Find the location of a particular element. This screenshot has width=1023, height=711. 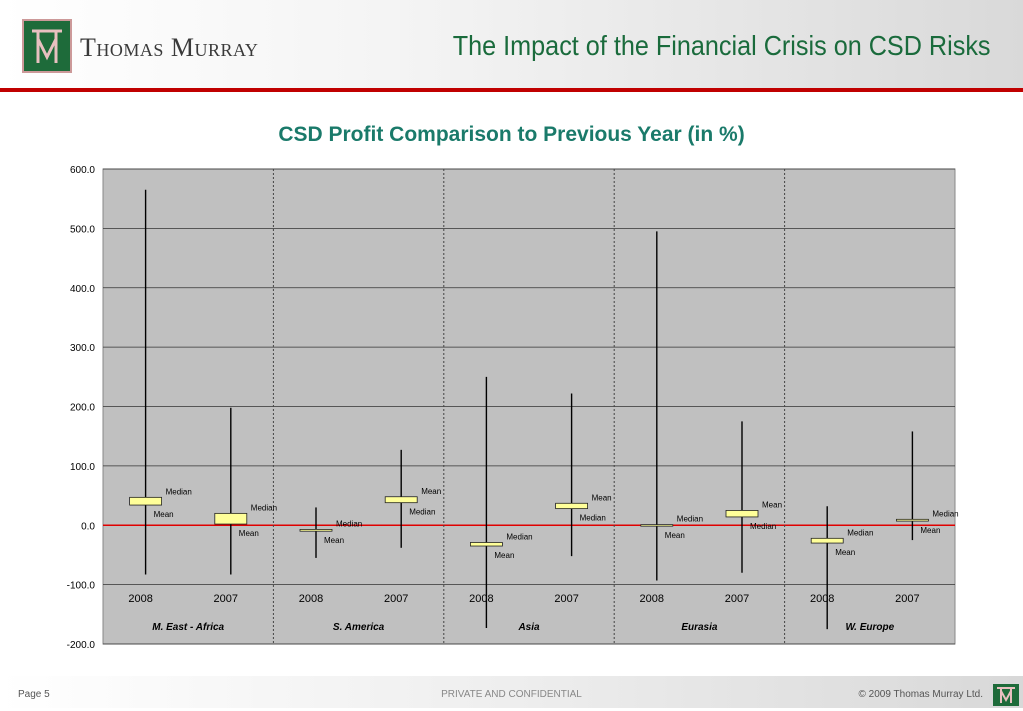

footer-logo-icon is located at coordinates (1006, 695).